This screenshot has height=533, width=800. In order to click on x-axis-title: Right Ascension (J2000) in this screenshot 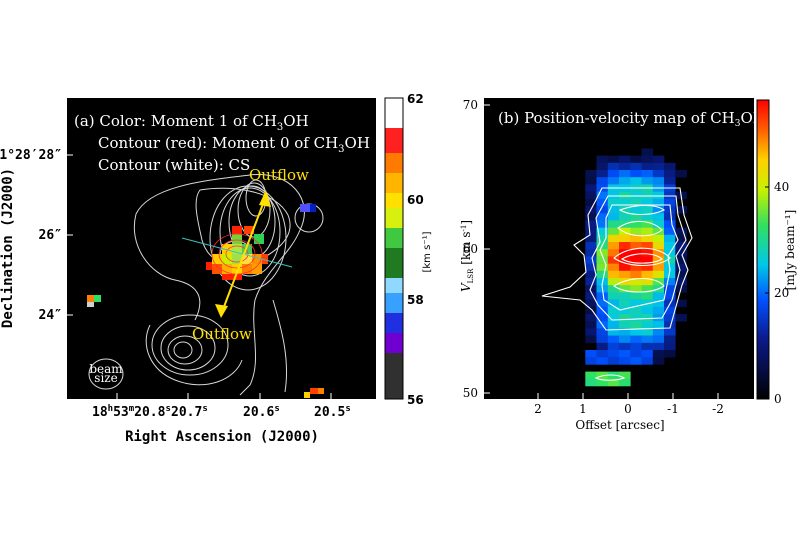, I will do `click(222, 437)`.